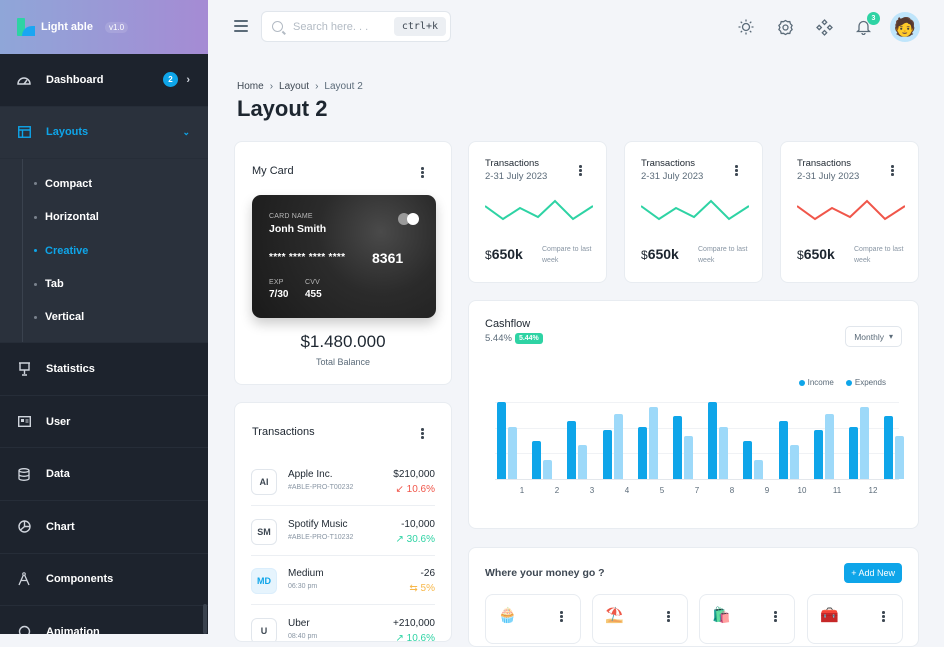  I want to click on dashboard-badge: 2, so click(170, 80).